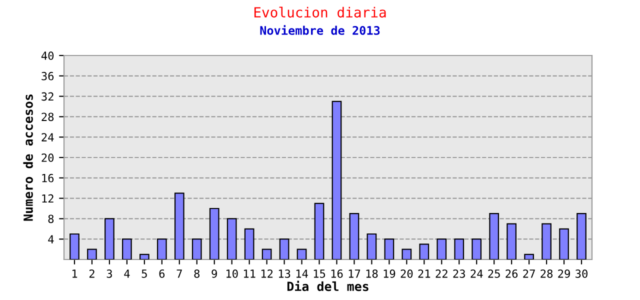  Describe the element at coordinates (442, 273) in the screenshot. I see `x-tick-label: 22` at that location.